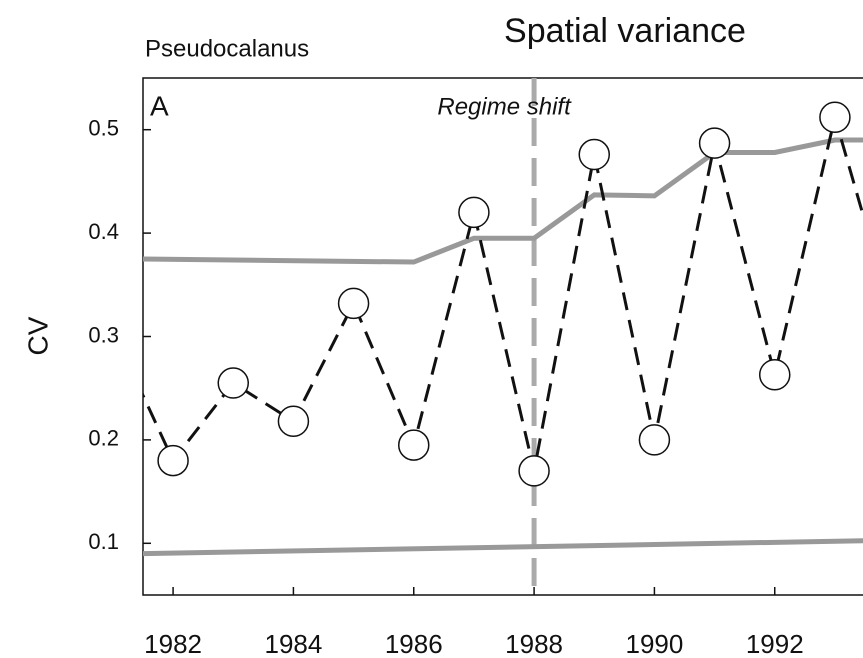  What do you see at coordinates (173, 643) in the screenshot?
I see `x-tick-label: 1982` at bounding box center [173, 643].